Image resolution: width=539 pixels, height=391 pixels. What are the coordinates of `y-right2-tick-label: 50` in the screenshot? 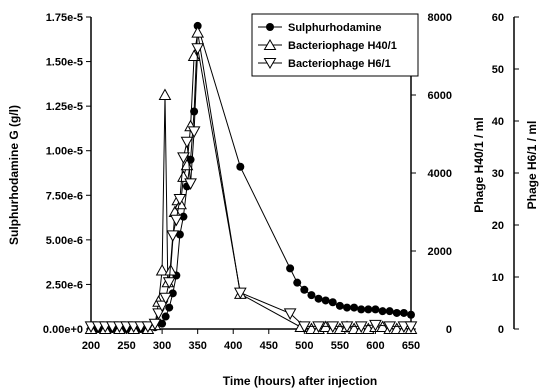 It's located at (498, 70).